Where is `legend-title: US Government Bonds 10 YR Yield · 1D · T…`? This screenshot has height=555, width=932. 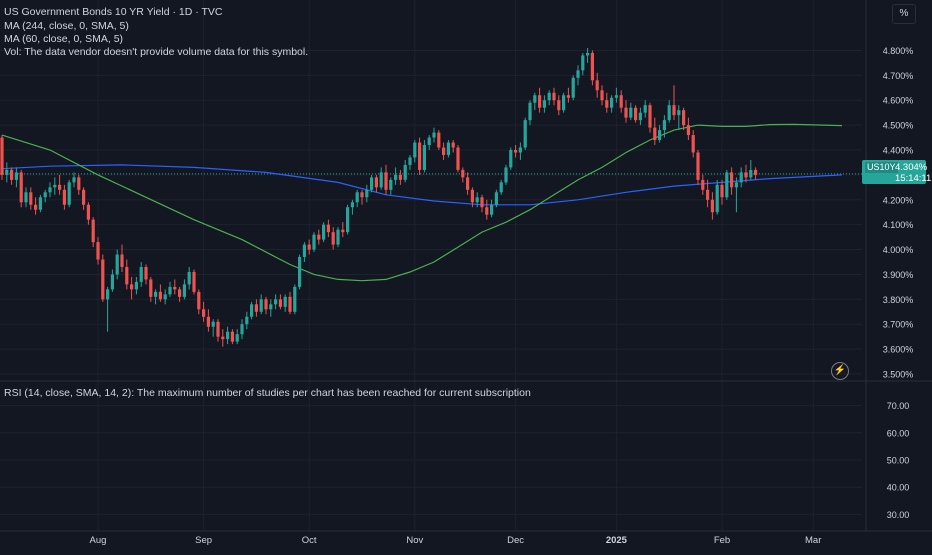 legend-title: US Government Bonds 10 YR Yield · 1D · T… is located at coordinates (113, 12).